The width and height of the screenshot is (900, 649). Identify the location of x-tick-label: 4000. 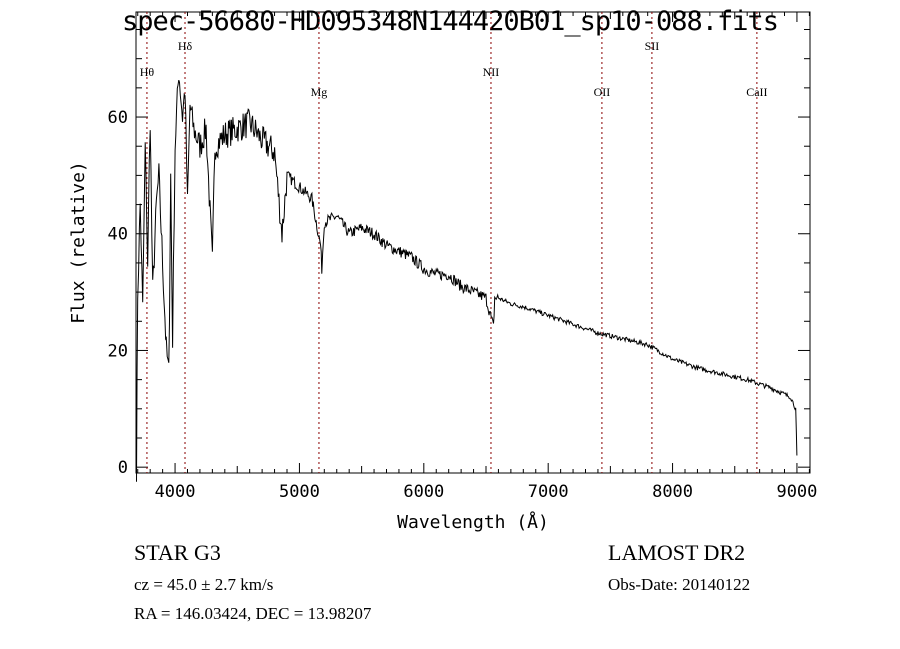
(175, 492).